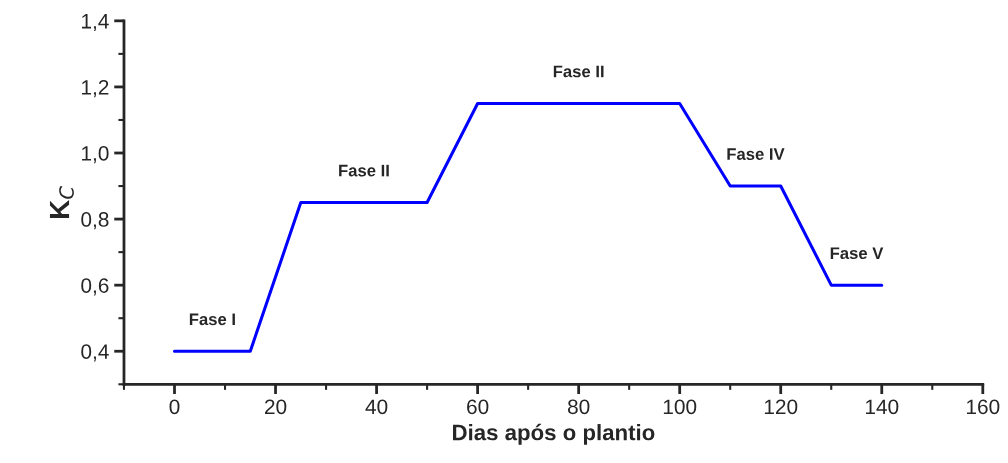 The width and height of the screenshot is (1008, 463). What do you see at coordinates (578, 407) in the screenshot?
I see `x-tick-label: 80` at bounding box center [578, 407].